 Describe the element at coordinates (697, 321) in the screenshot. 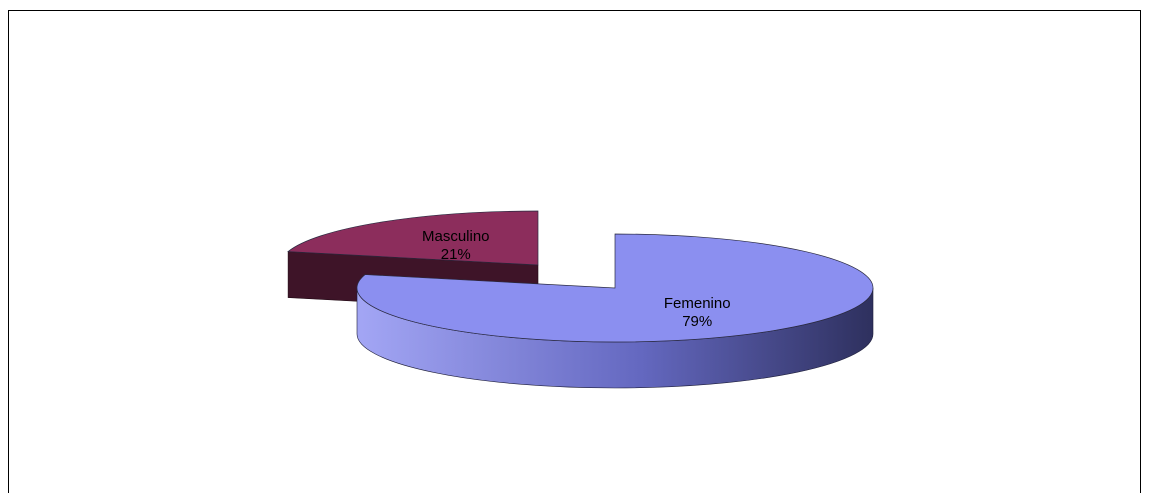

I see `slice-value-femenino: 79%` at that location.